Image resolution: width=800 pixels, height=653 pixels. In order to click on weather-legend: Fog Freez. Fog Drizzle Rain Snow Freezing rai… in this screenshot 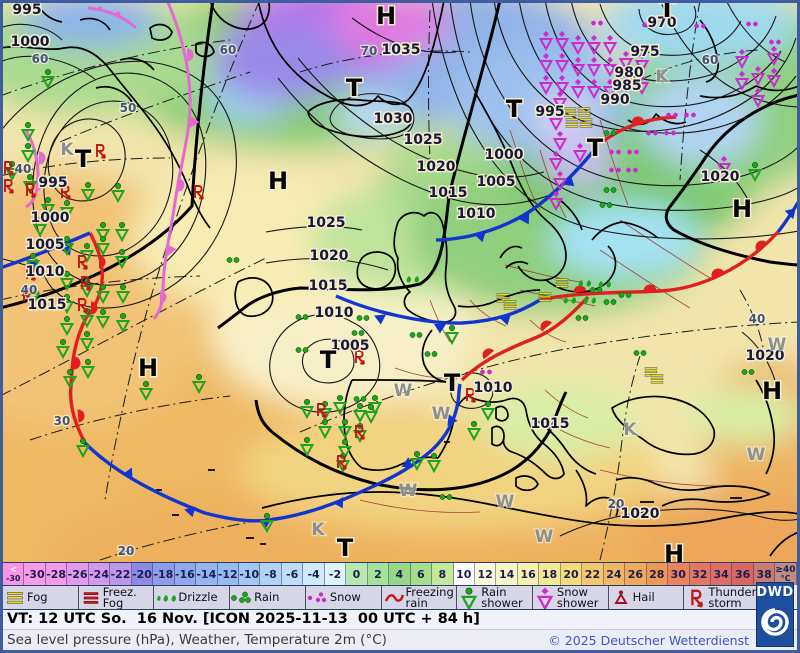, I will do `click(381, 597)`.